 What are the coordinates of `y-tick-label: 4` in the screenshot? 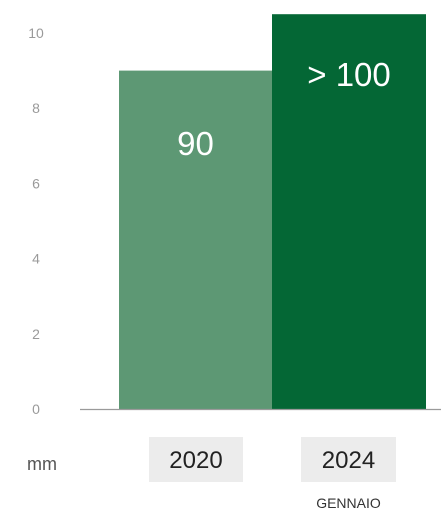 It's located at (36, 259).